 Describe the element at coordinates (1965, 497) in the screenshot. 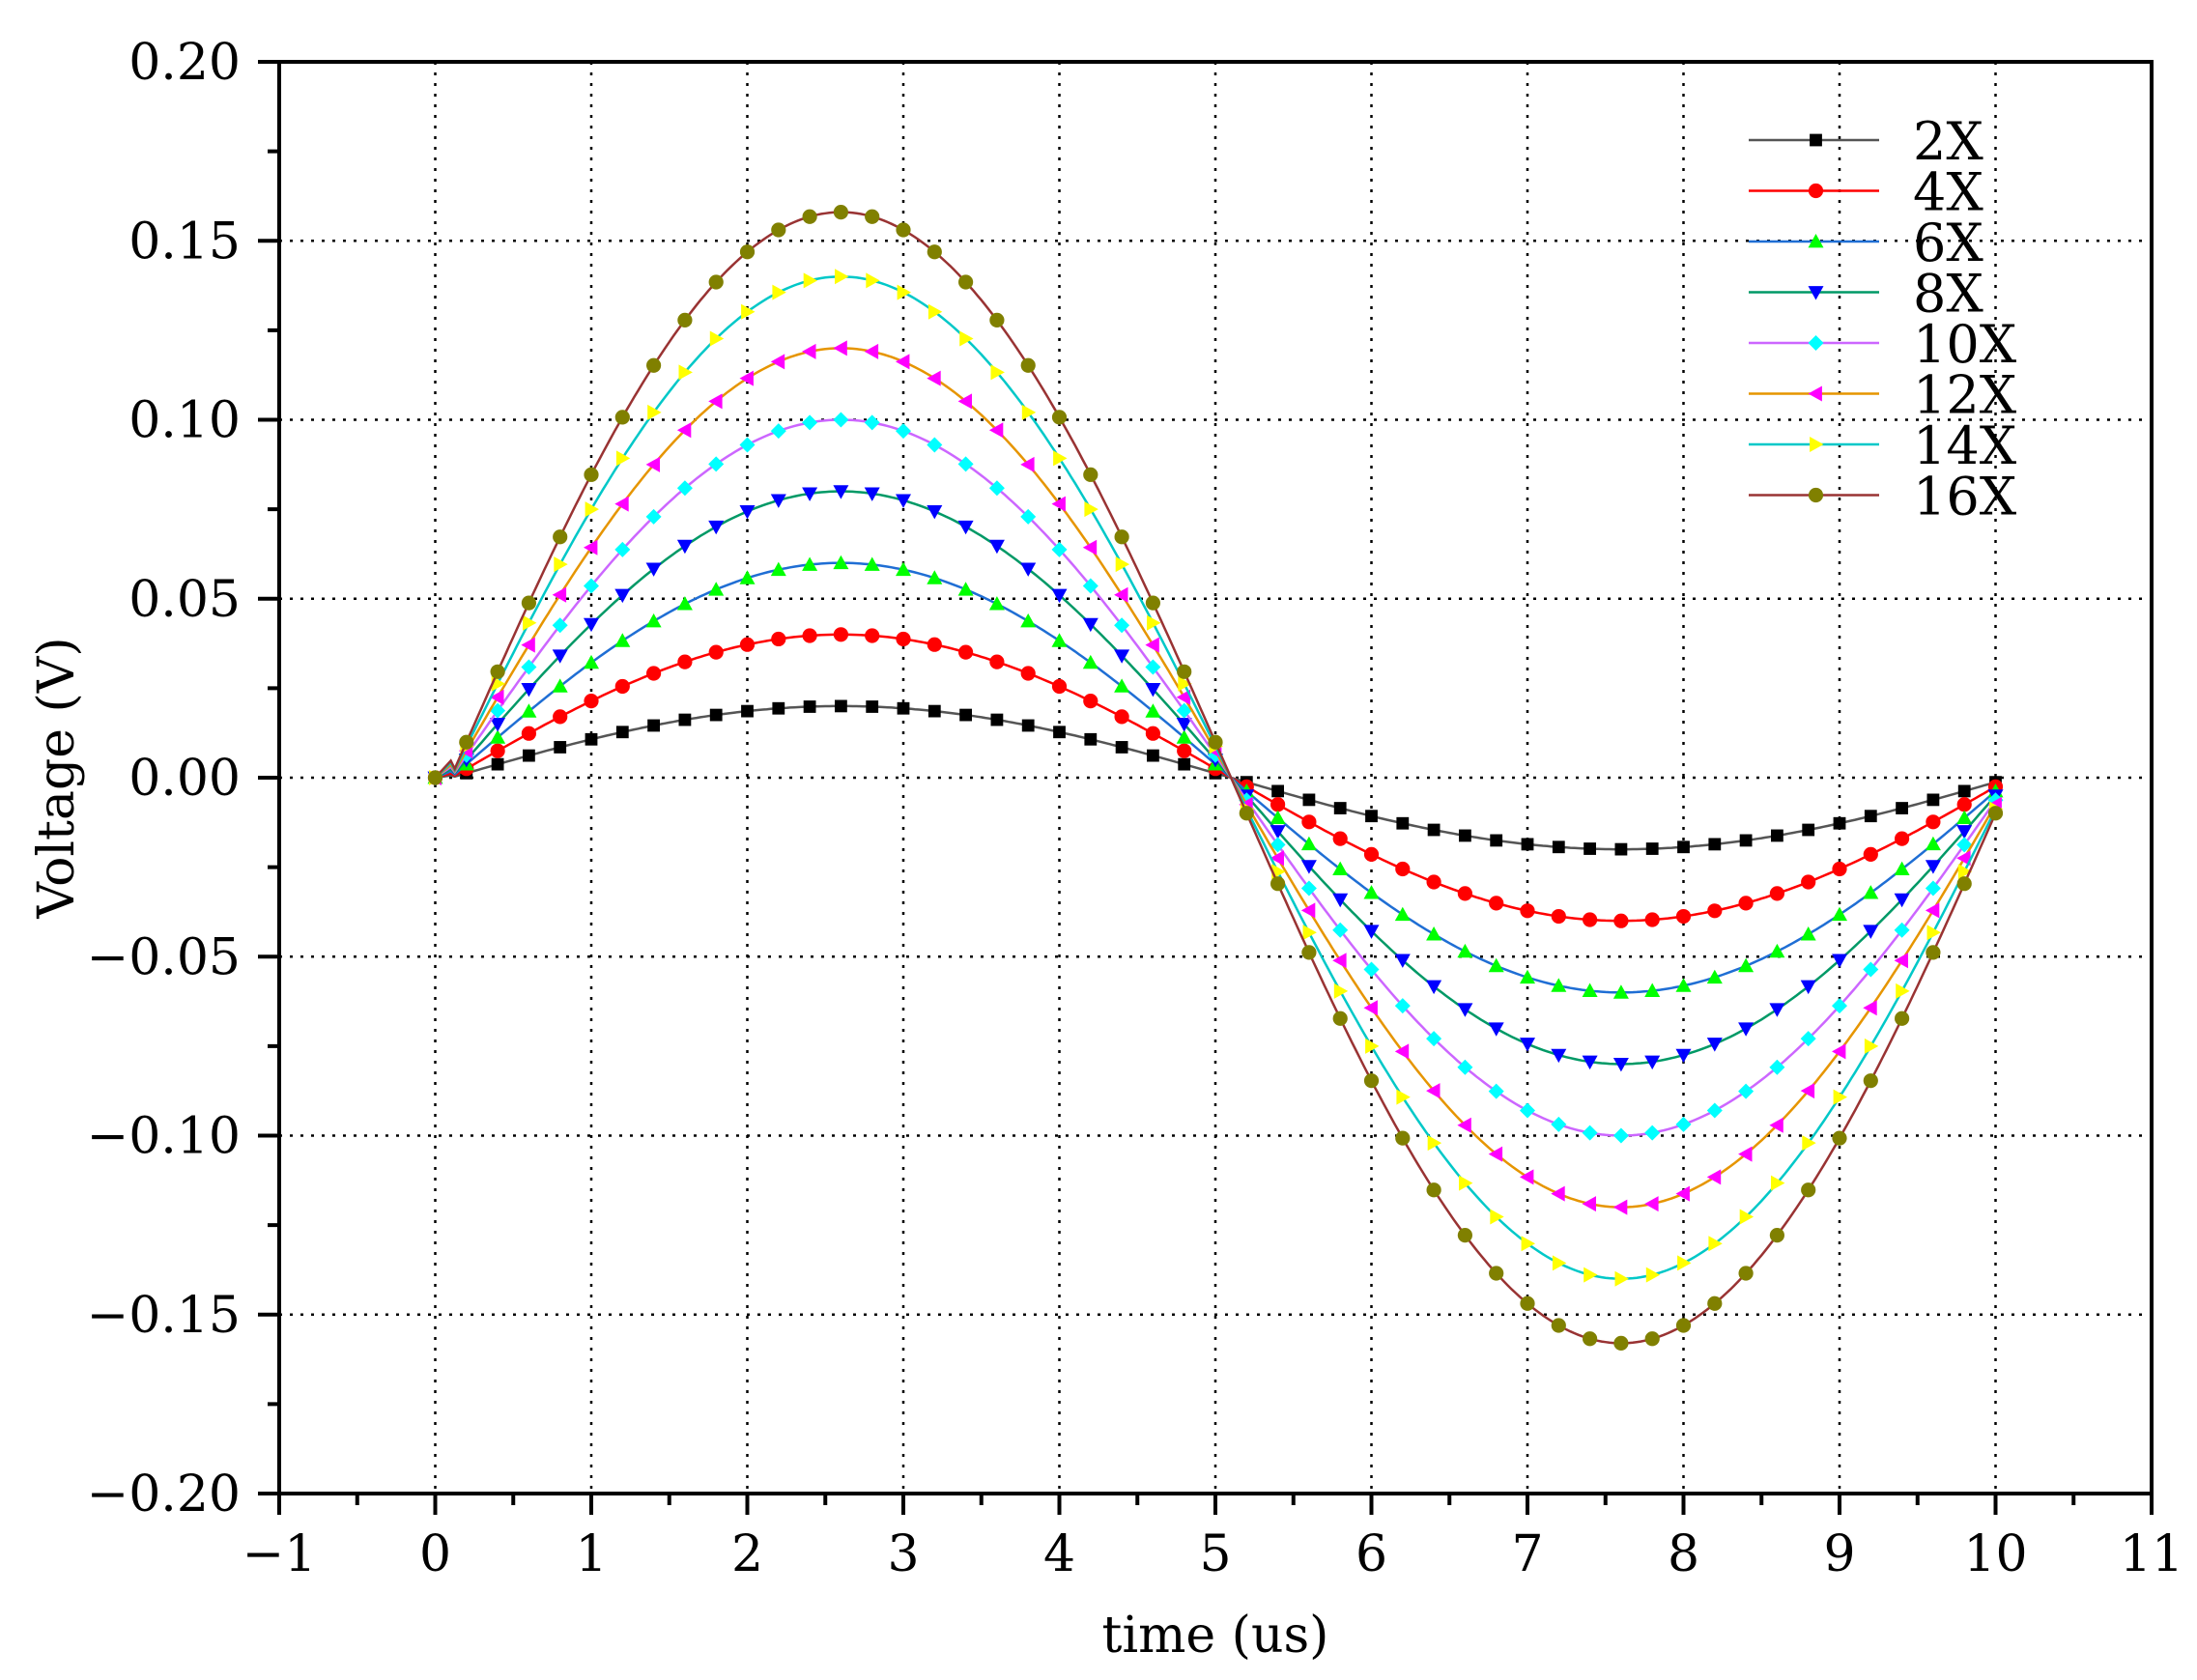

I see `legend-label: 16X` at that location.